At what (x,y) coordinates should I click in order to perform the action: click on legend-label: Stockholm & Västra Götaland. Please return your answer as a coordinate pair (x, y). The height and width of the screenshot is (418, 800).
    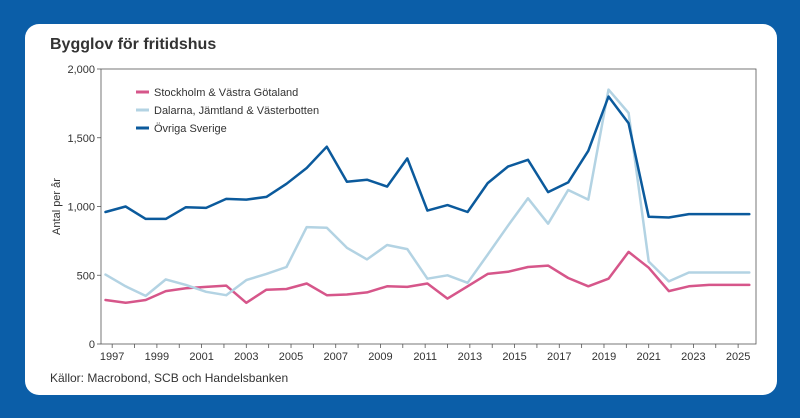
    Looking at the image, I should click on (226, 93).